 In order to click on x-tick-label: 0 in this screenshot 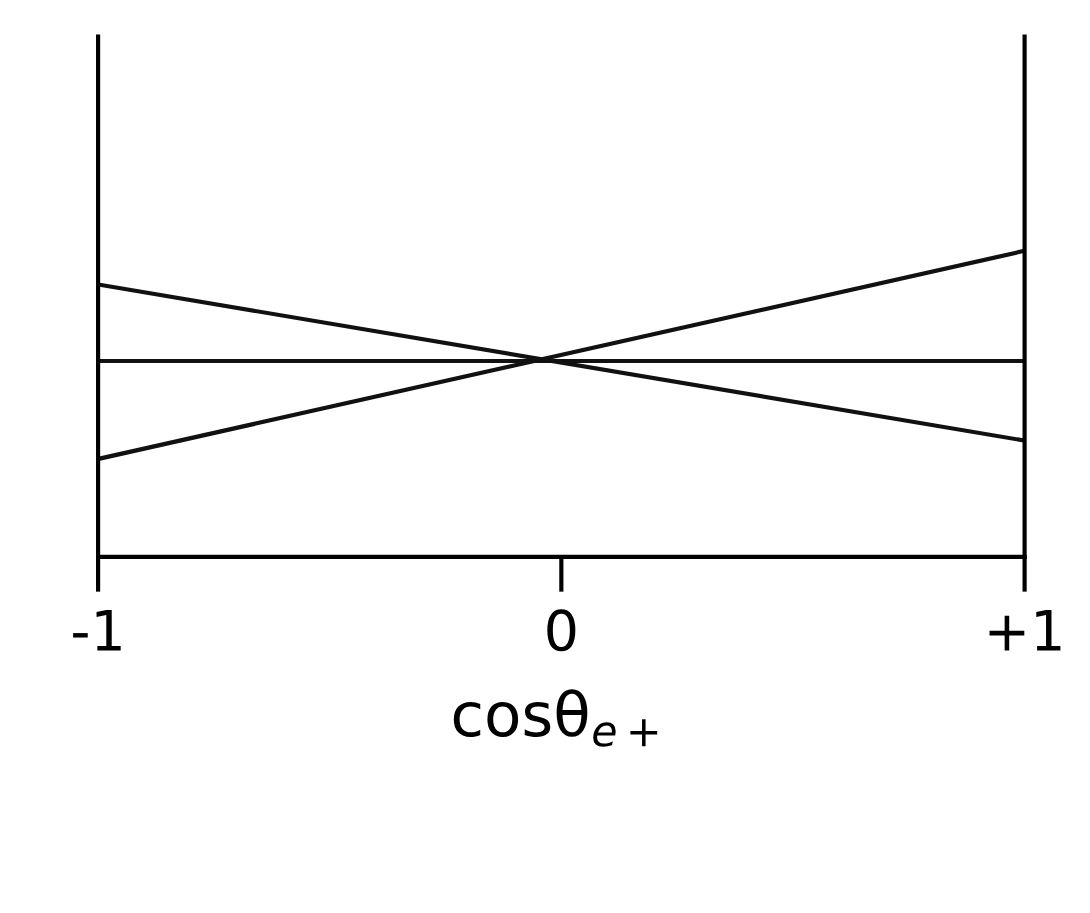, I will do `click(561, 630)`.